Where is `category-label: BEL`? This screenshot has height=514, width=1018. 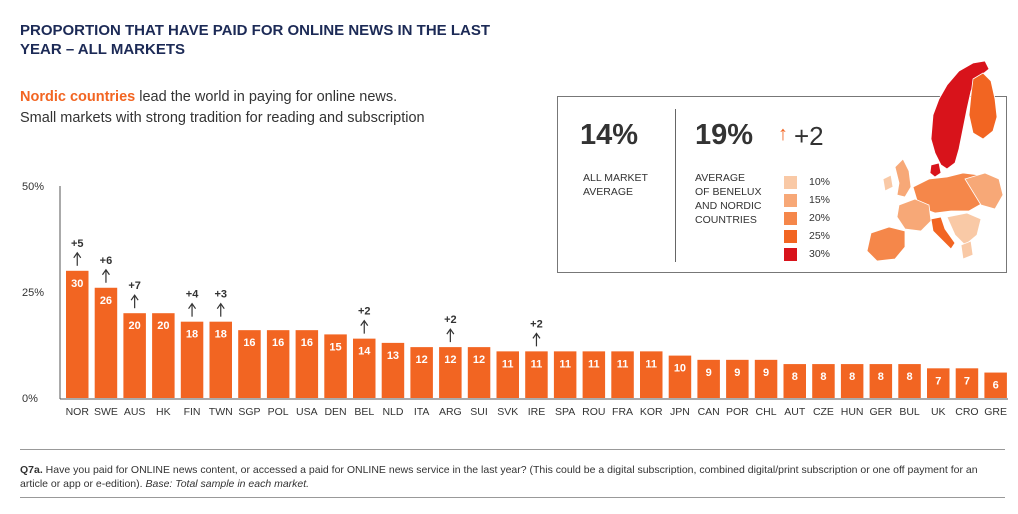
category-label: BEL is located at coordinates (364, 412).